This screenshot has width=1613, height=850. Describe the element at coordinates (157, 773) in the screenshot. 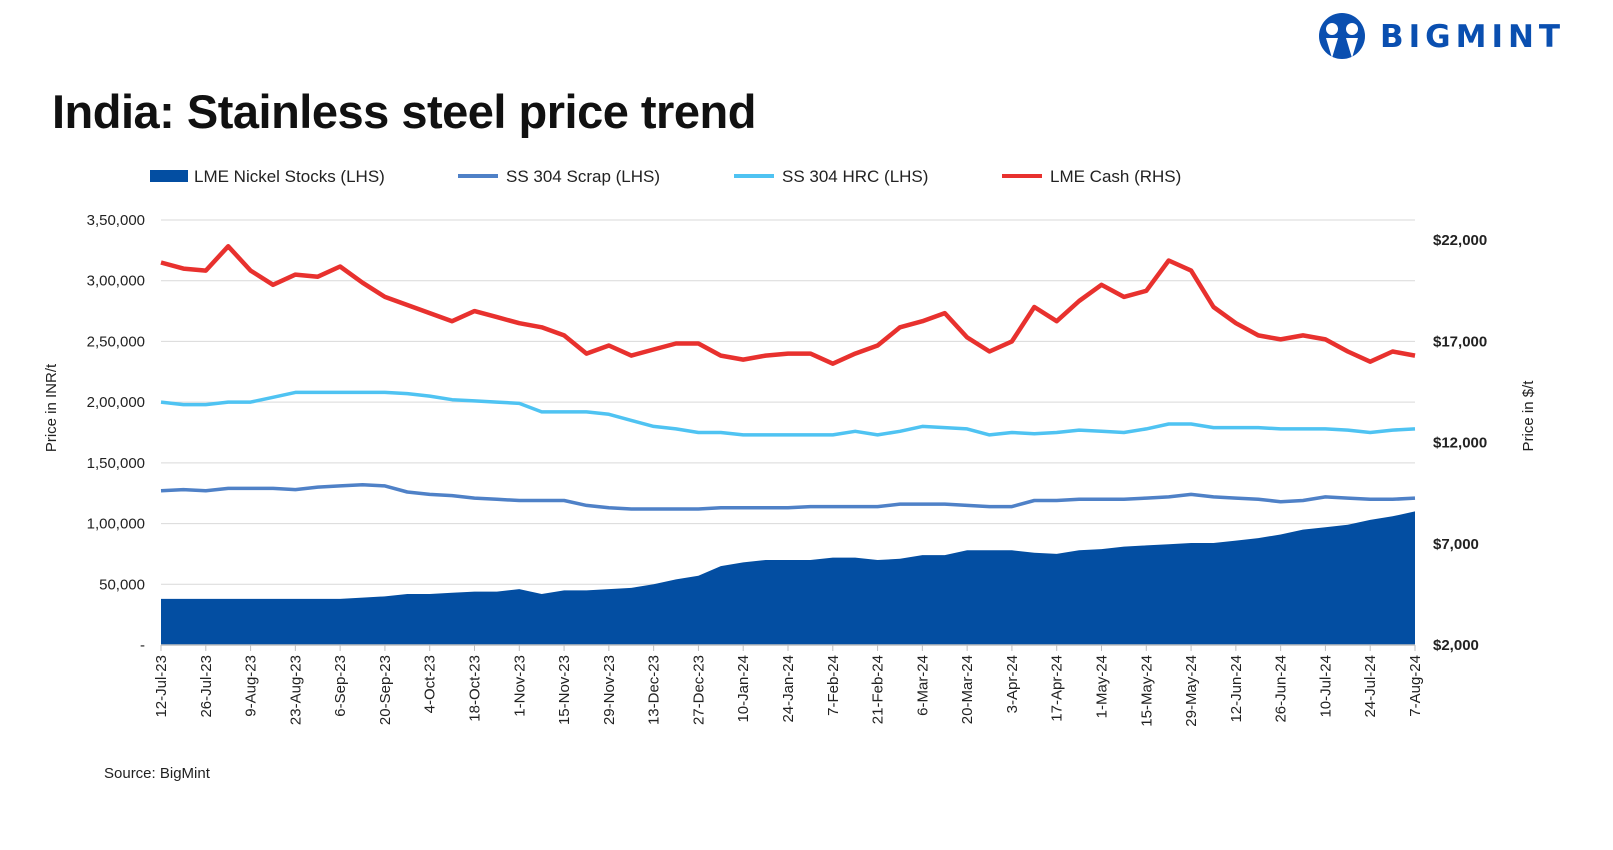

I see `source-note: Source: BigMint` at that location.